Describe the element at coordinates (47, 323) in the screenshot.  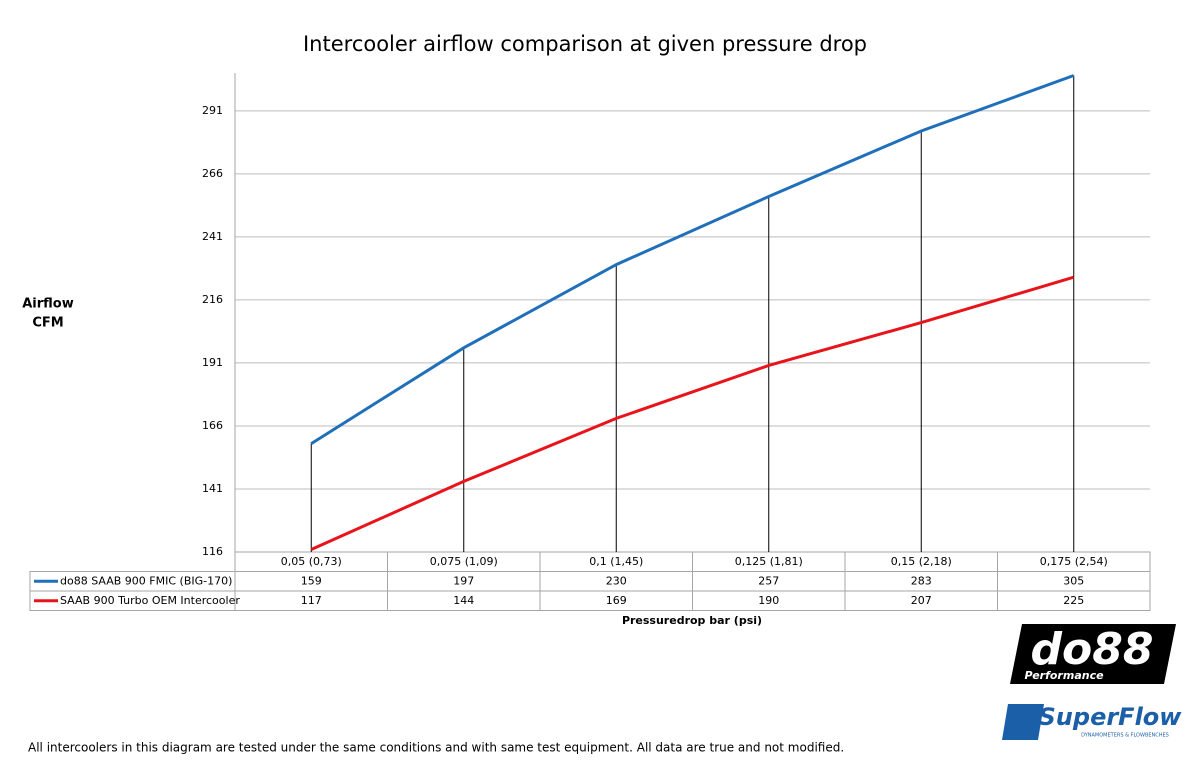
I see `y-axis-label: CFM` at that location.